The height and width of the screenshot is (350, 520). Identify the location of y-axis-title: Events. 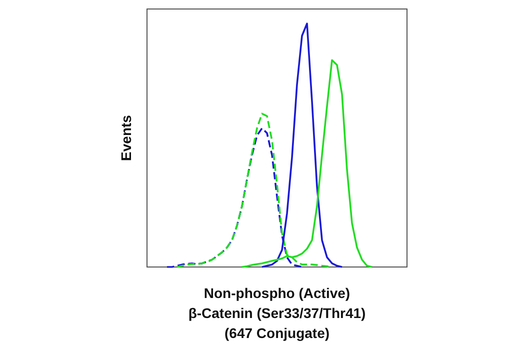
(126, 137).